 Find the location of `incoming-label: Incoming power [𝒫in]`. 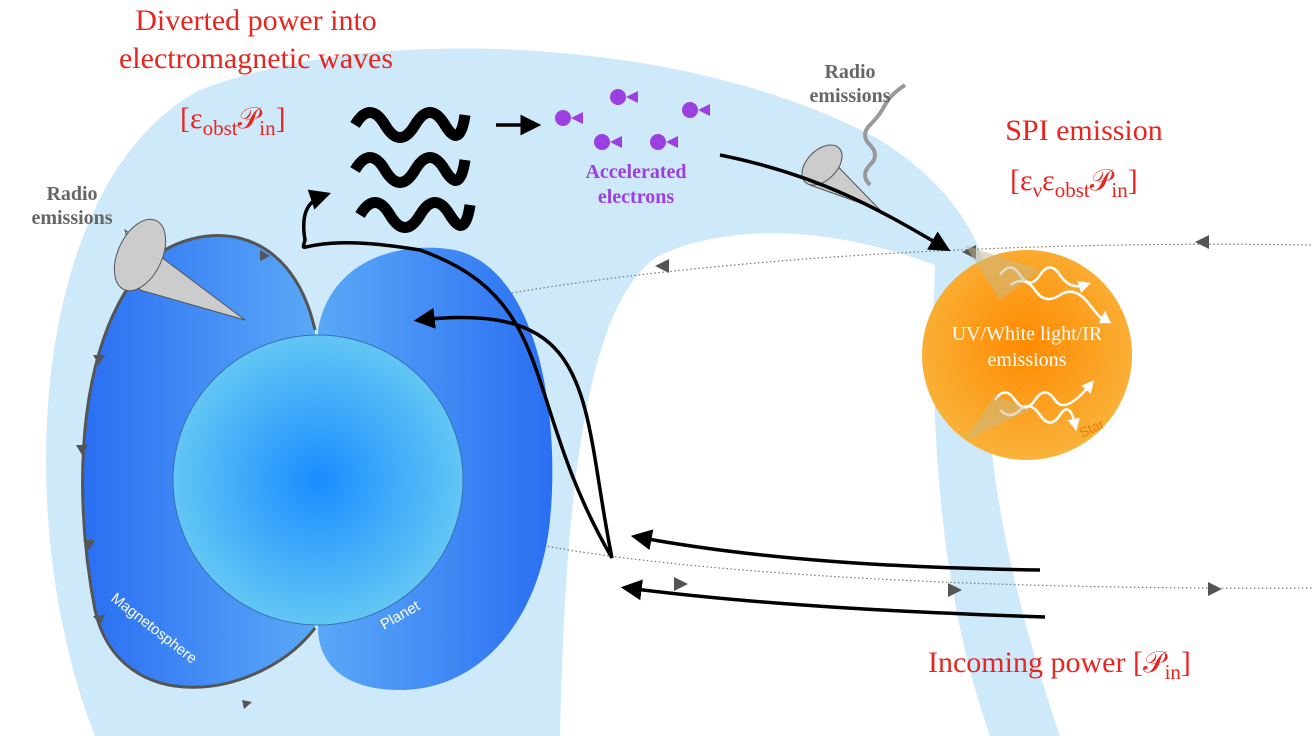

incoming-label: Incoming power [𝒫in] is located at coordinates (1059, 665).